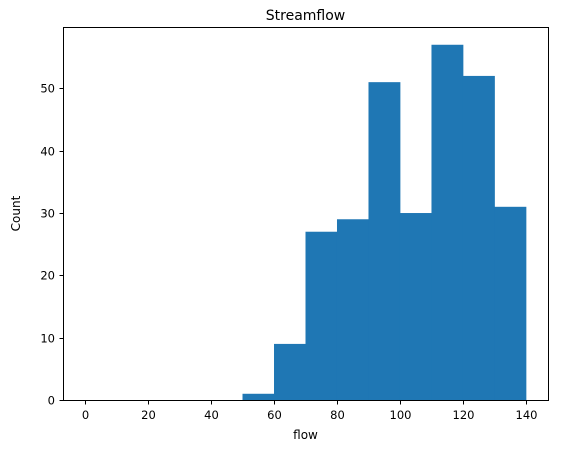 The image size is (563, 453). I want to click on y-tick-label-20: 20, so click(47, 276).